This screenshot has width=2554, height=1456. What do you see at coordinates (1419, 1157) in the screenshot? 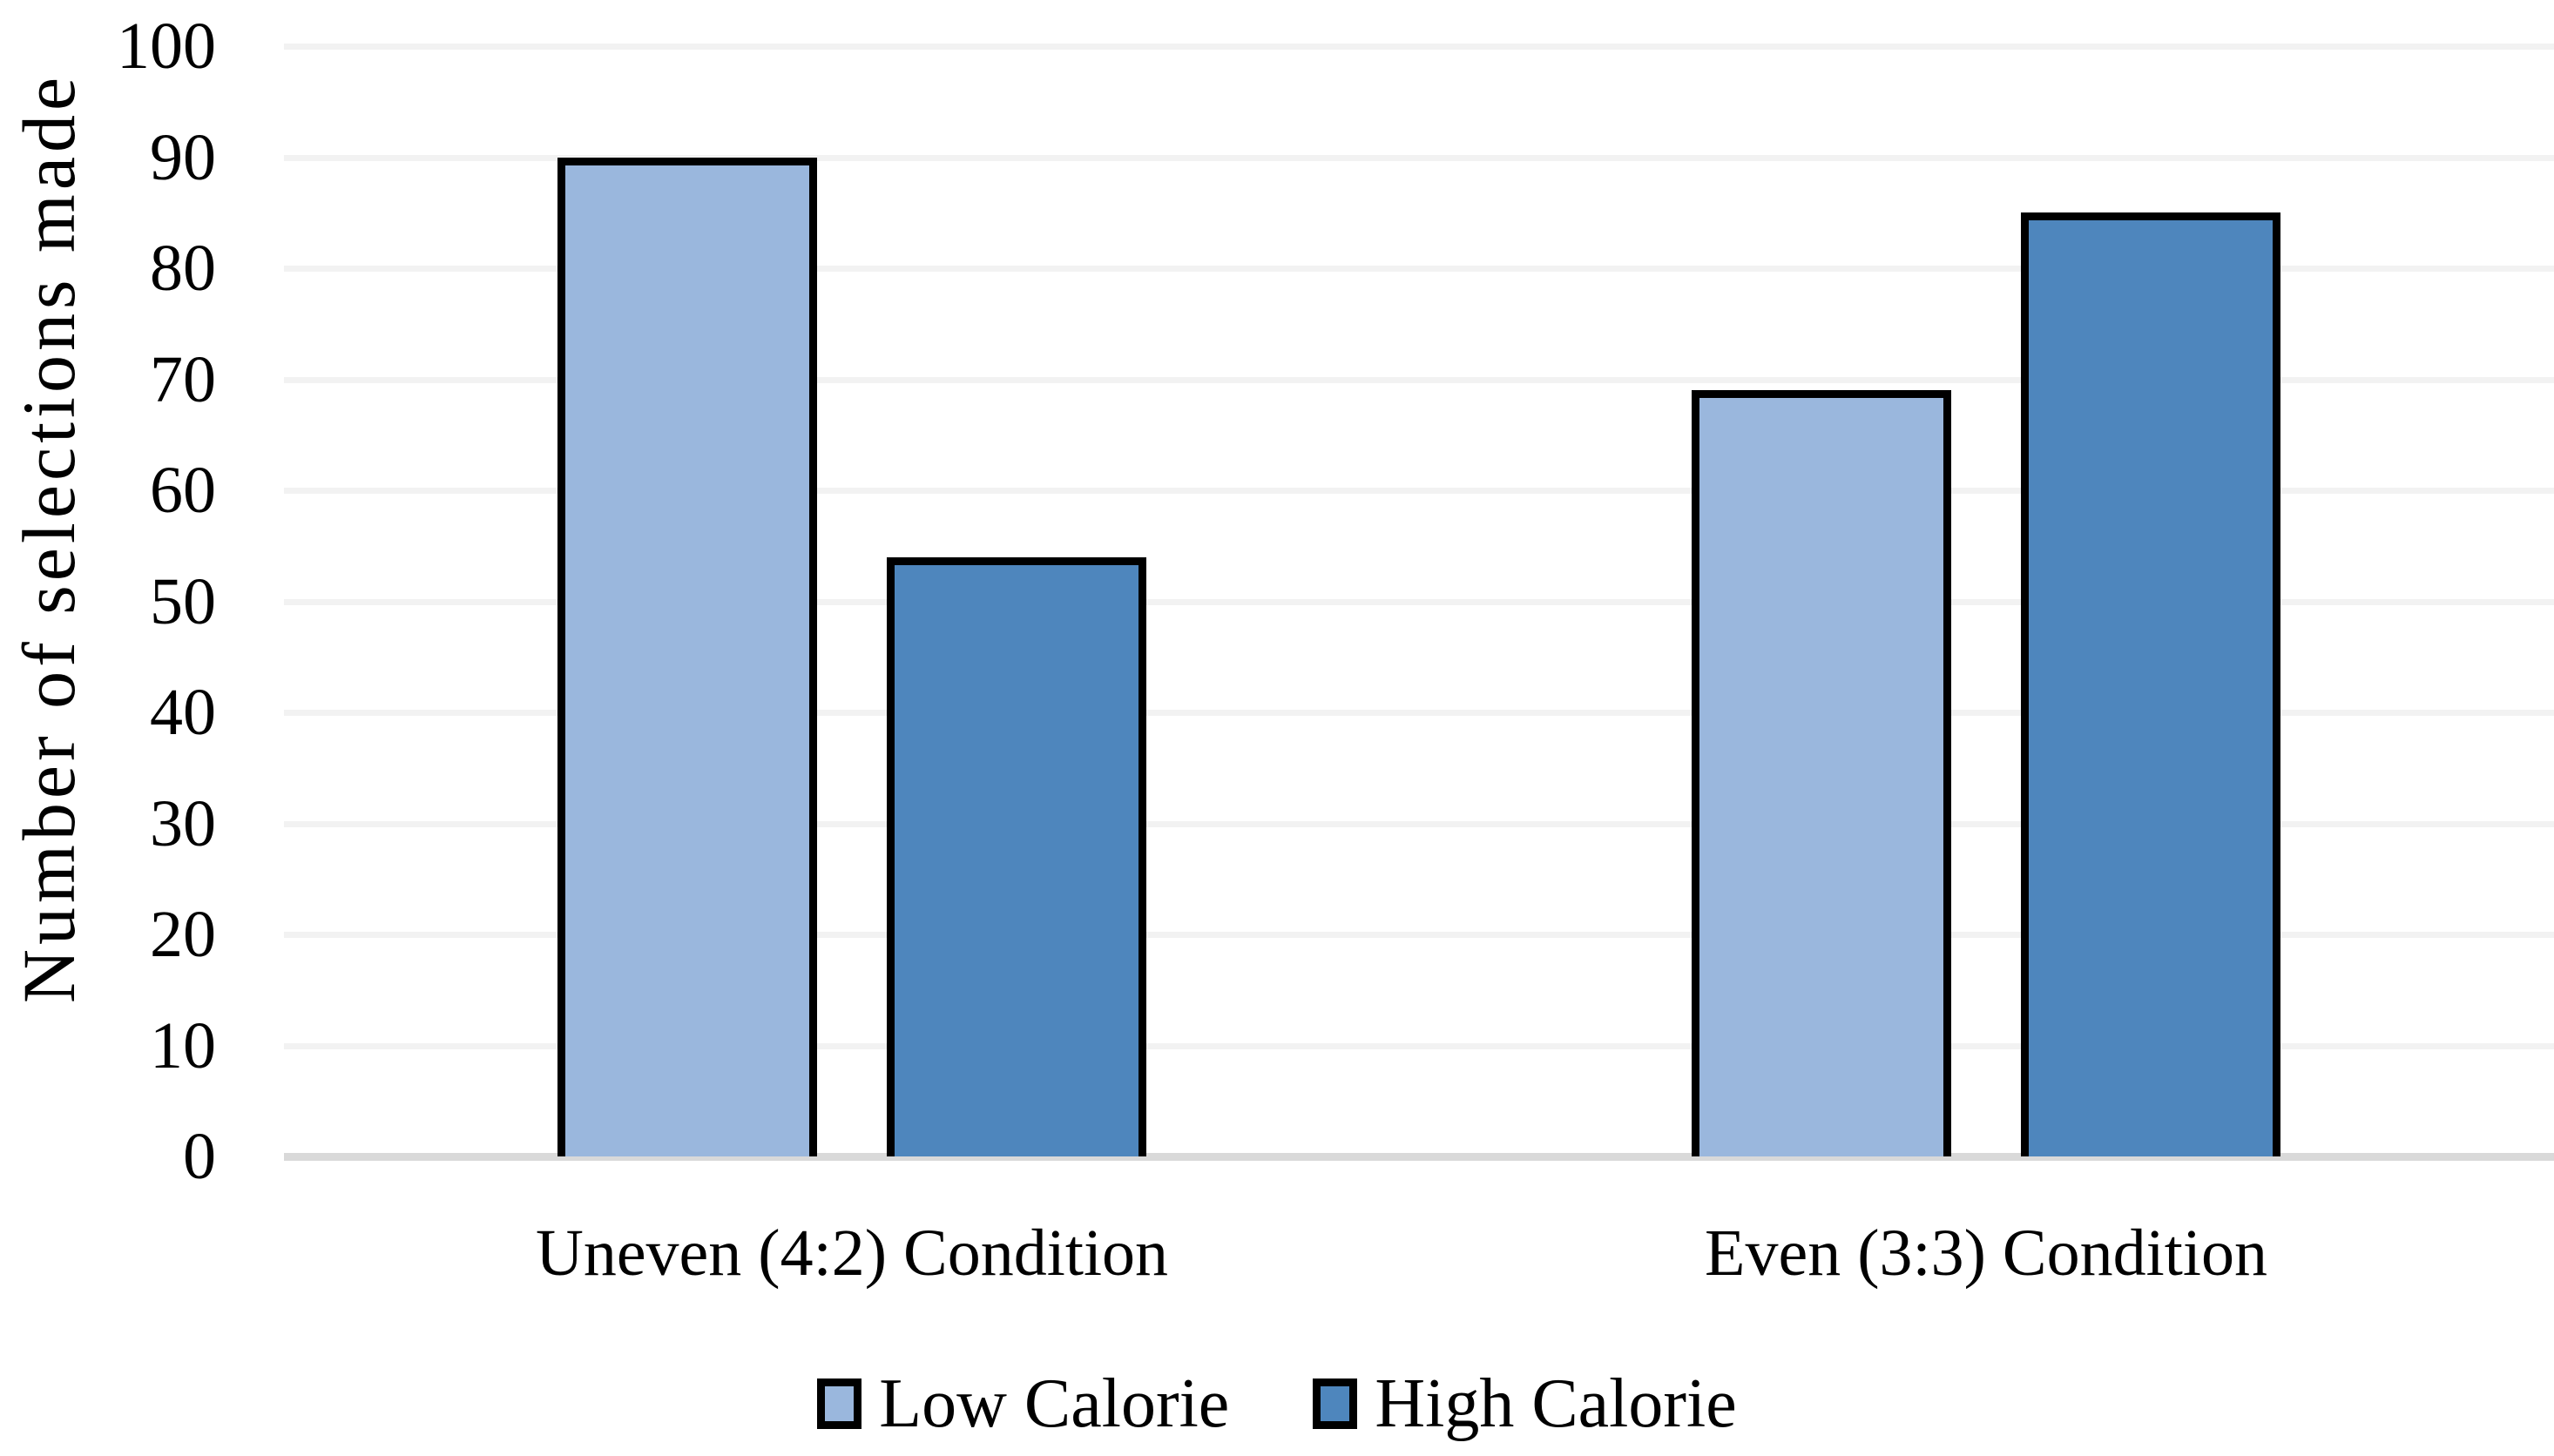
I see `x-axis-baseline` at bounding box center [1419, 1157].